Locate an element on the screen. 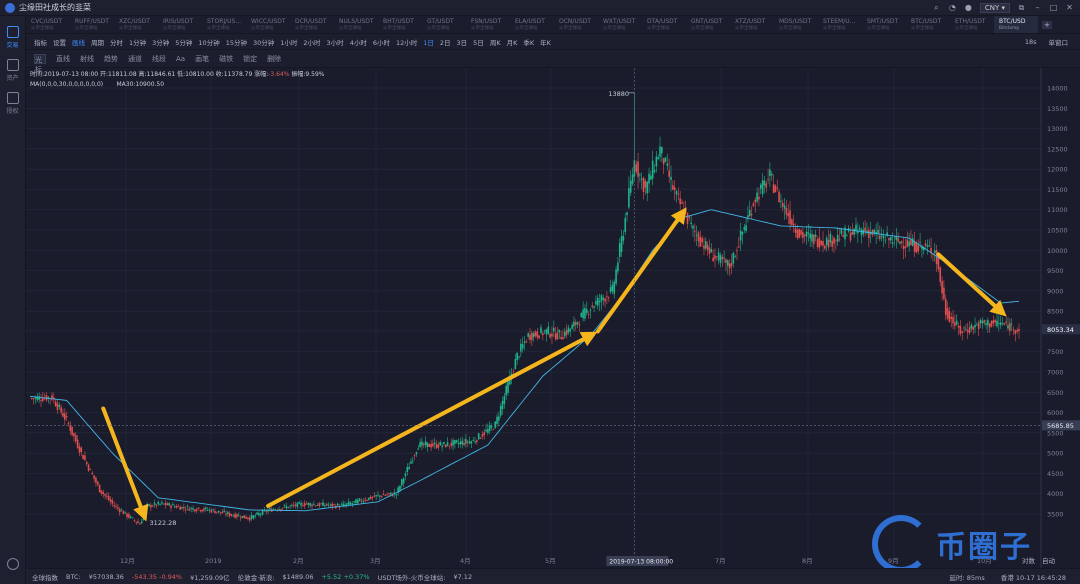 Image resolution: width=1080 pixels, height=584 pixels. watermark: 币圈子 is located at coordinates (952, 544).